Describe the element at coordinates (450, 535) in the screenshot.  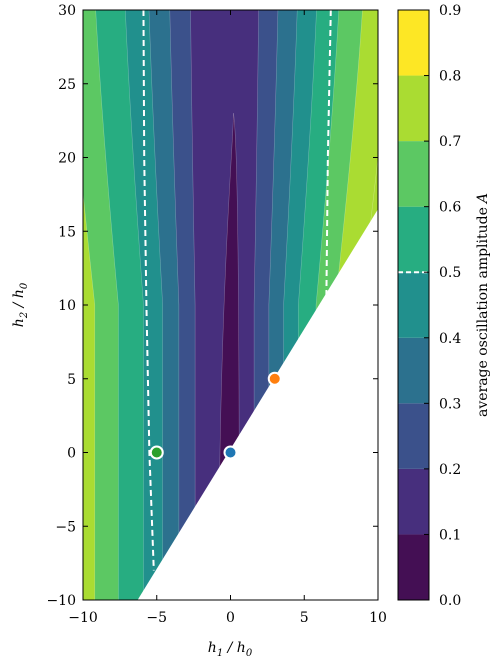
I see `colorbar-tick-label: 0.1` at that location.